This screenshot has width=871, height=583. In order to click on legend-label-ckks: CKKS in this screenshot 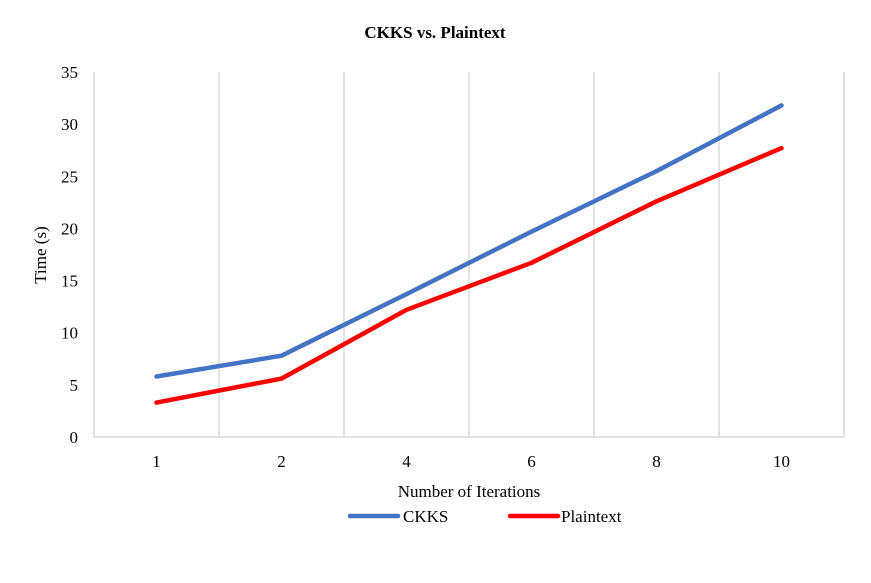, I will do `click(425, 516)`.